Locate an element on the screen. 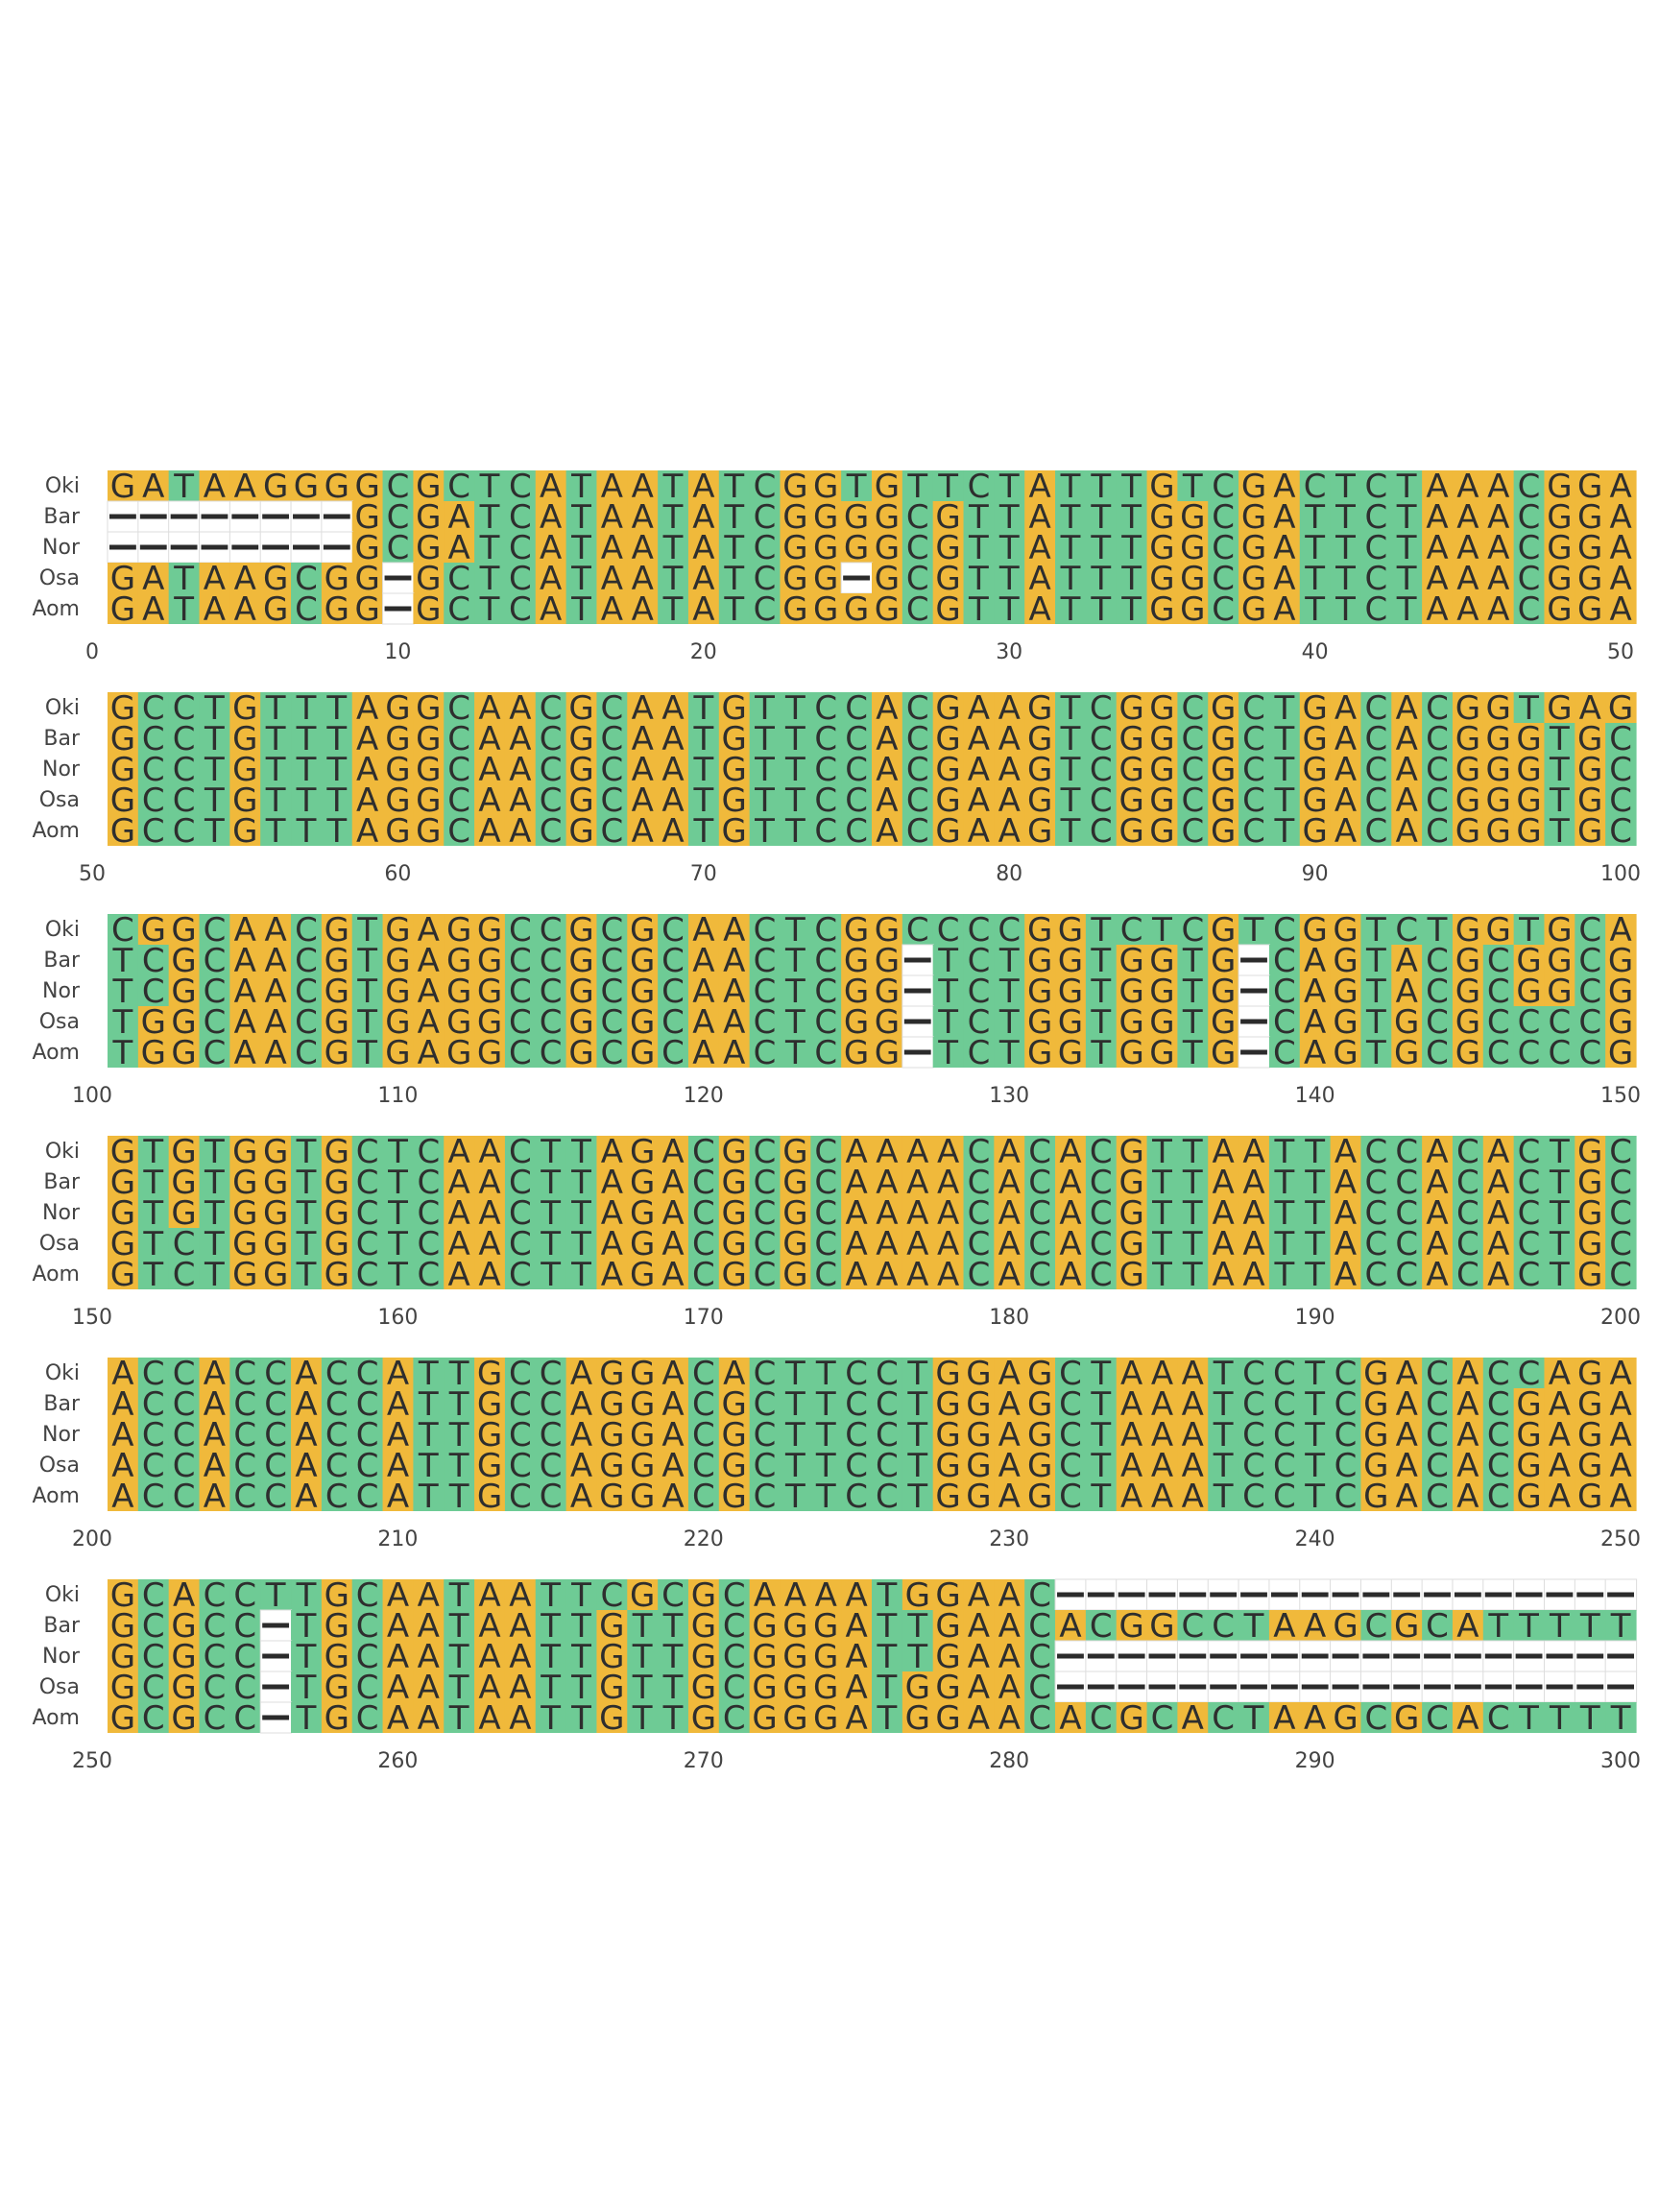  row-label: Bar is located at coordinates (62, 1626).